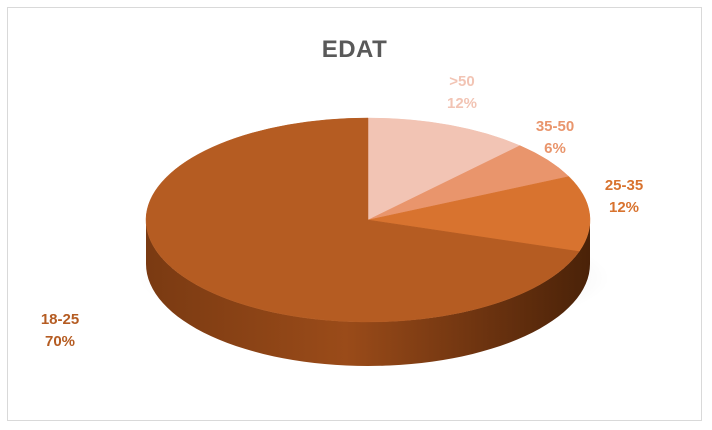 The image size is (712, 430). Describe the element at coordinates (354, 49) in the screenshot. I see `chart-title: EDAT` at that location.